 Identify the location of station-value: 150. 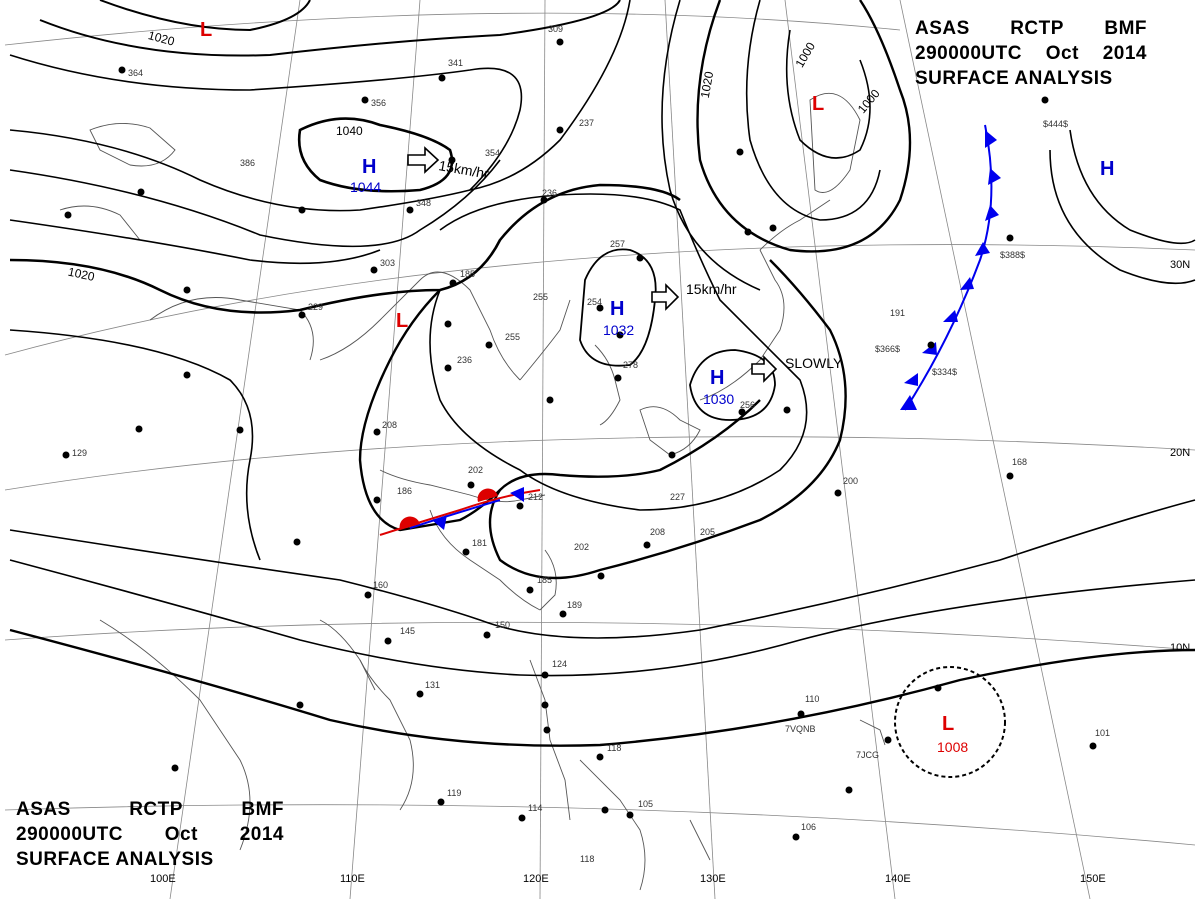
(502, 625).